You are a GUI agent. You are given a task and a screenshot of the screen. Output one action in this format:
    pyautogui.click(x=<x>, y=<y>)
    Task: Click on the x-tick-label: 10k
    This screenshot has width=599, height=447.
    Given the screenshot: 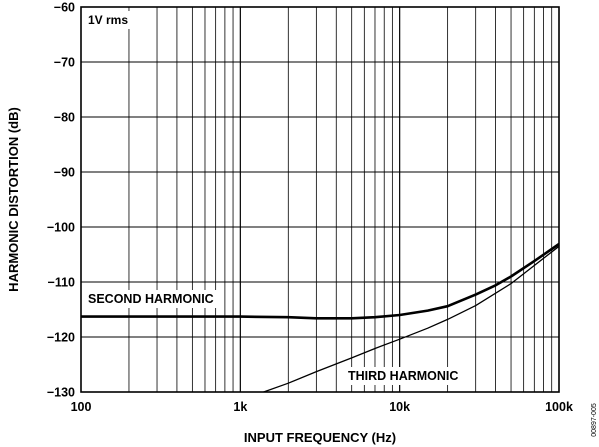 What is the action you would take?
    pyautogui.click(x=399, y=407)
    